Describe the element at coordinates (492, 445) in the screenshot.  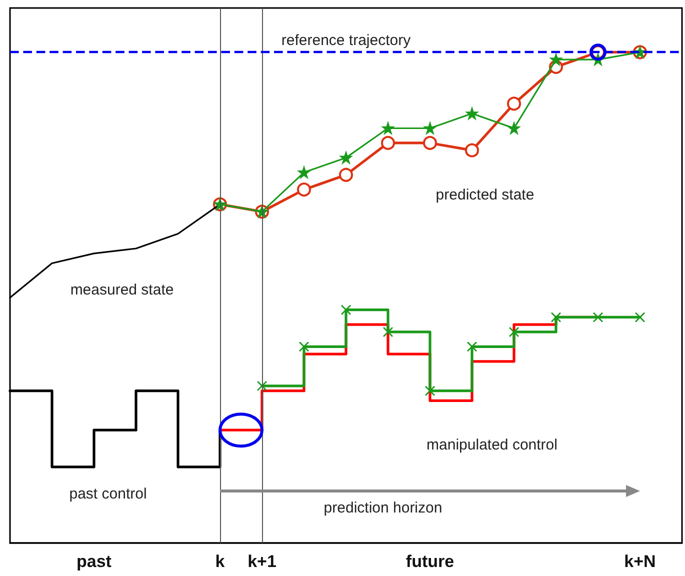
I see `annotation: manipulated control` at that location.